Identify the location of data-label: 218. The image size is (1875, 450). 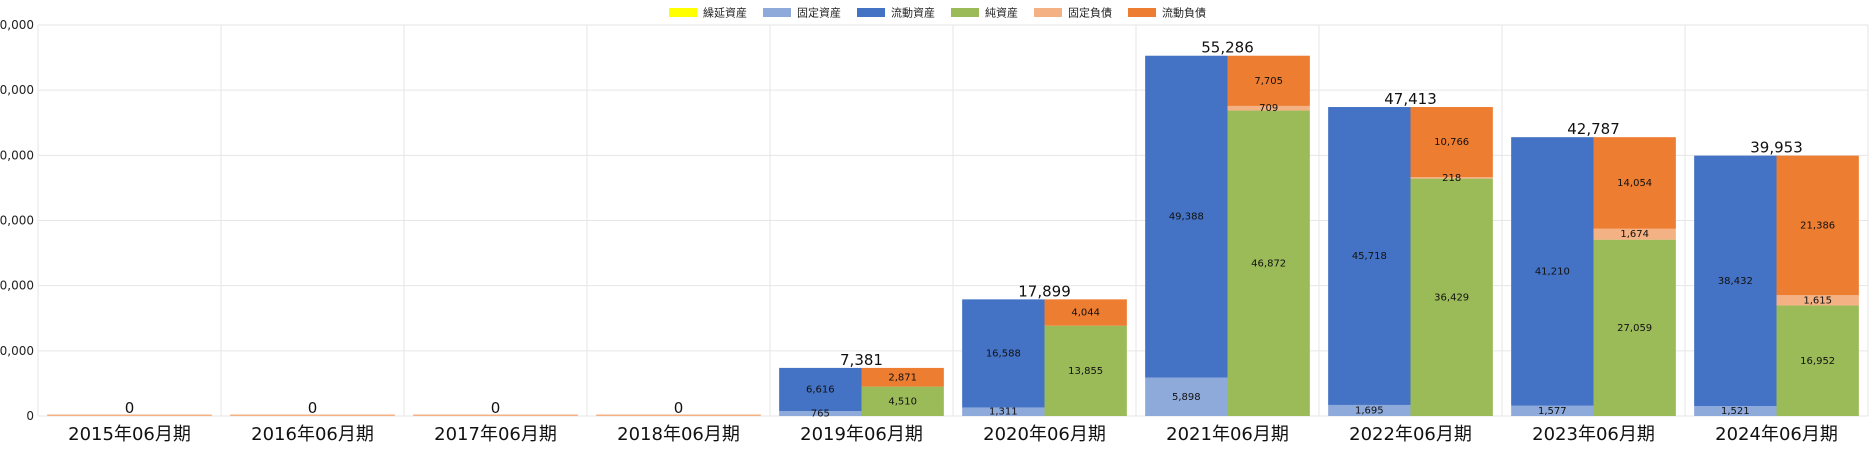
(1451, 178).